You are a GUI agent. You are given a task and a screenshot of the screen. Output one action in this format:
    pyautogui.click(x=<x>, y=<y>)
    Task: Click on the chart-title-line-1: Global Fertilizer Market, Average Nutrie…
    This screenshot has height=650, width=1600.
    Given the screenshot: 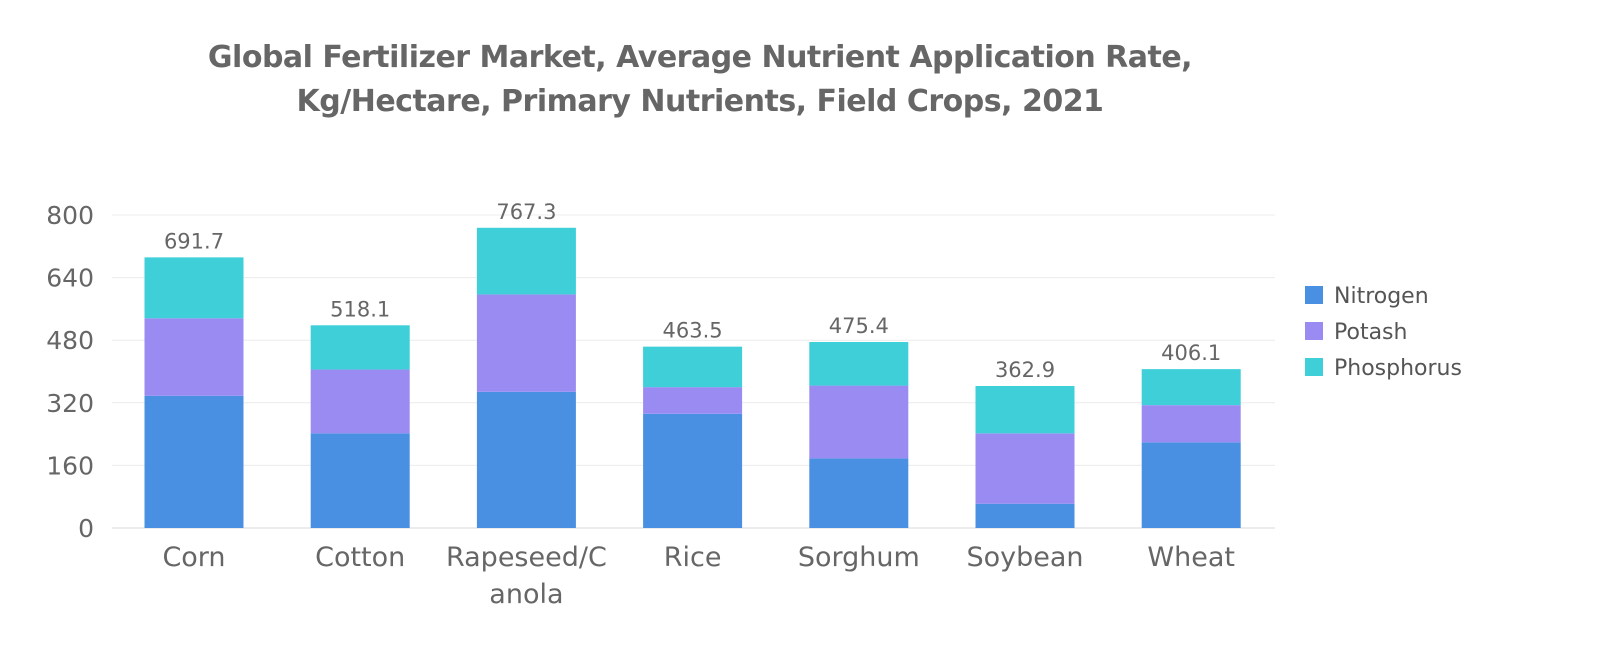 What is the action you would take?
    pyautogui.click(x=700, y=57)
    